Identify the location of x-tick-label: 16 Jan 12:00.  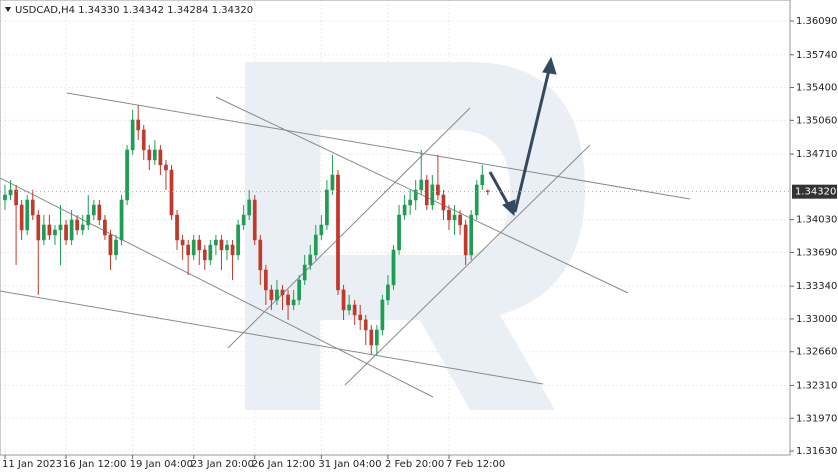
(94, 464).